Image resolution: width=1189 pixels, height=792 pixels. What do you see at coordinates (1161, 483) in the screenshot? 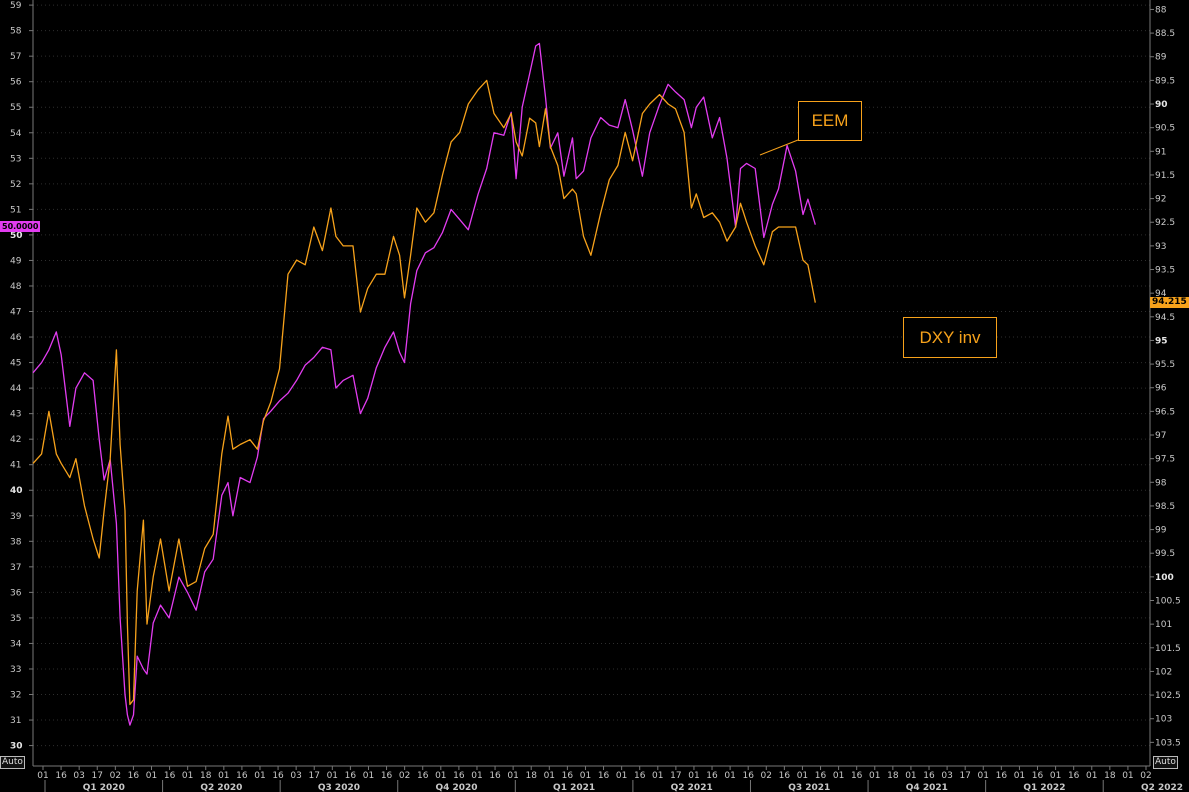
I see `right-tick-label: 98` at bounding box center [1161, 483].